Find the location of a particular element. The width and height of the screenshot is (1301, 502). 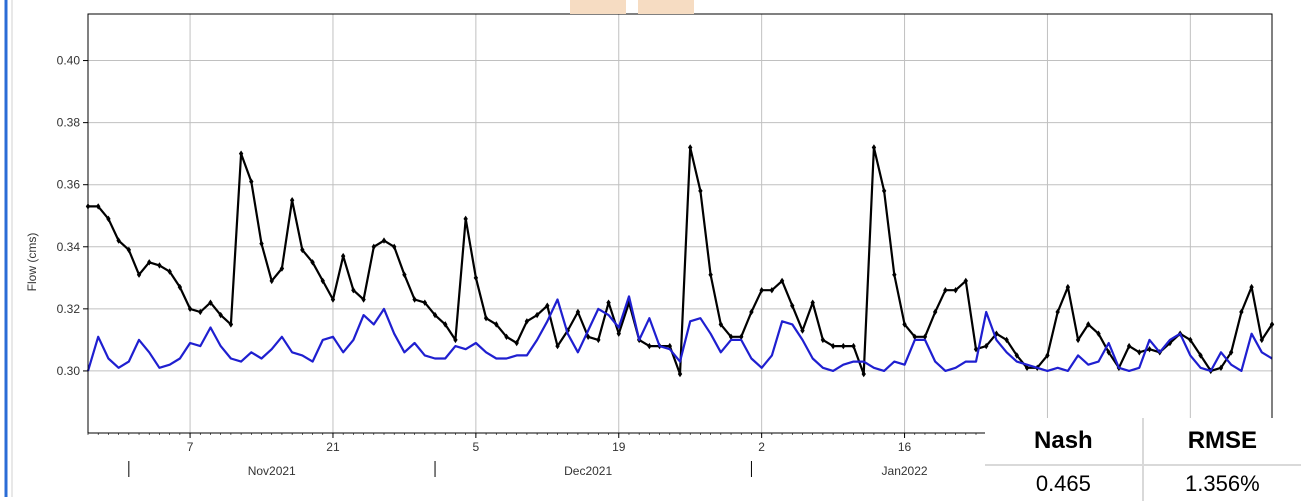

x-tick-label: 19 is located at coordinates (619, 447).